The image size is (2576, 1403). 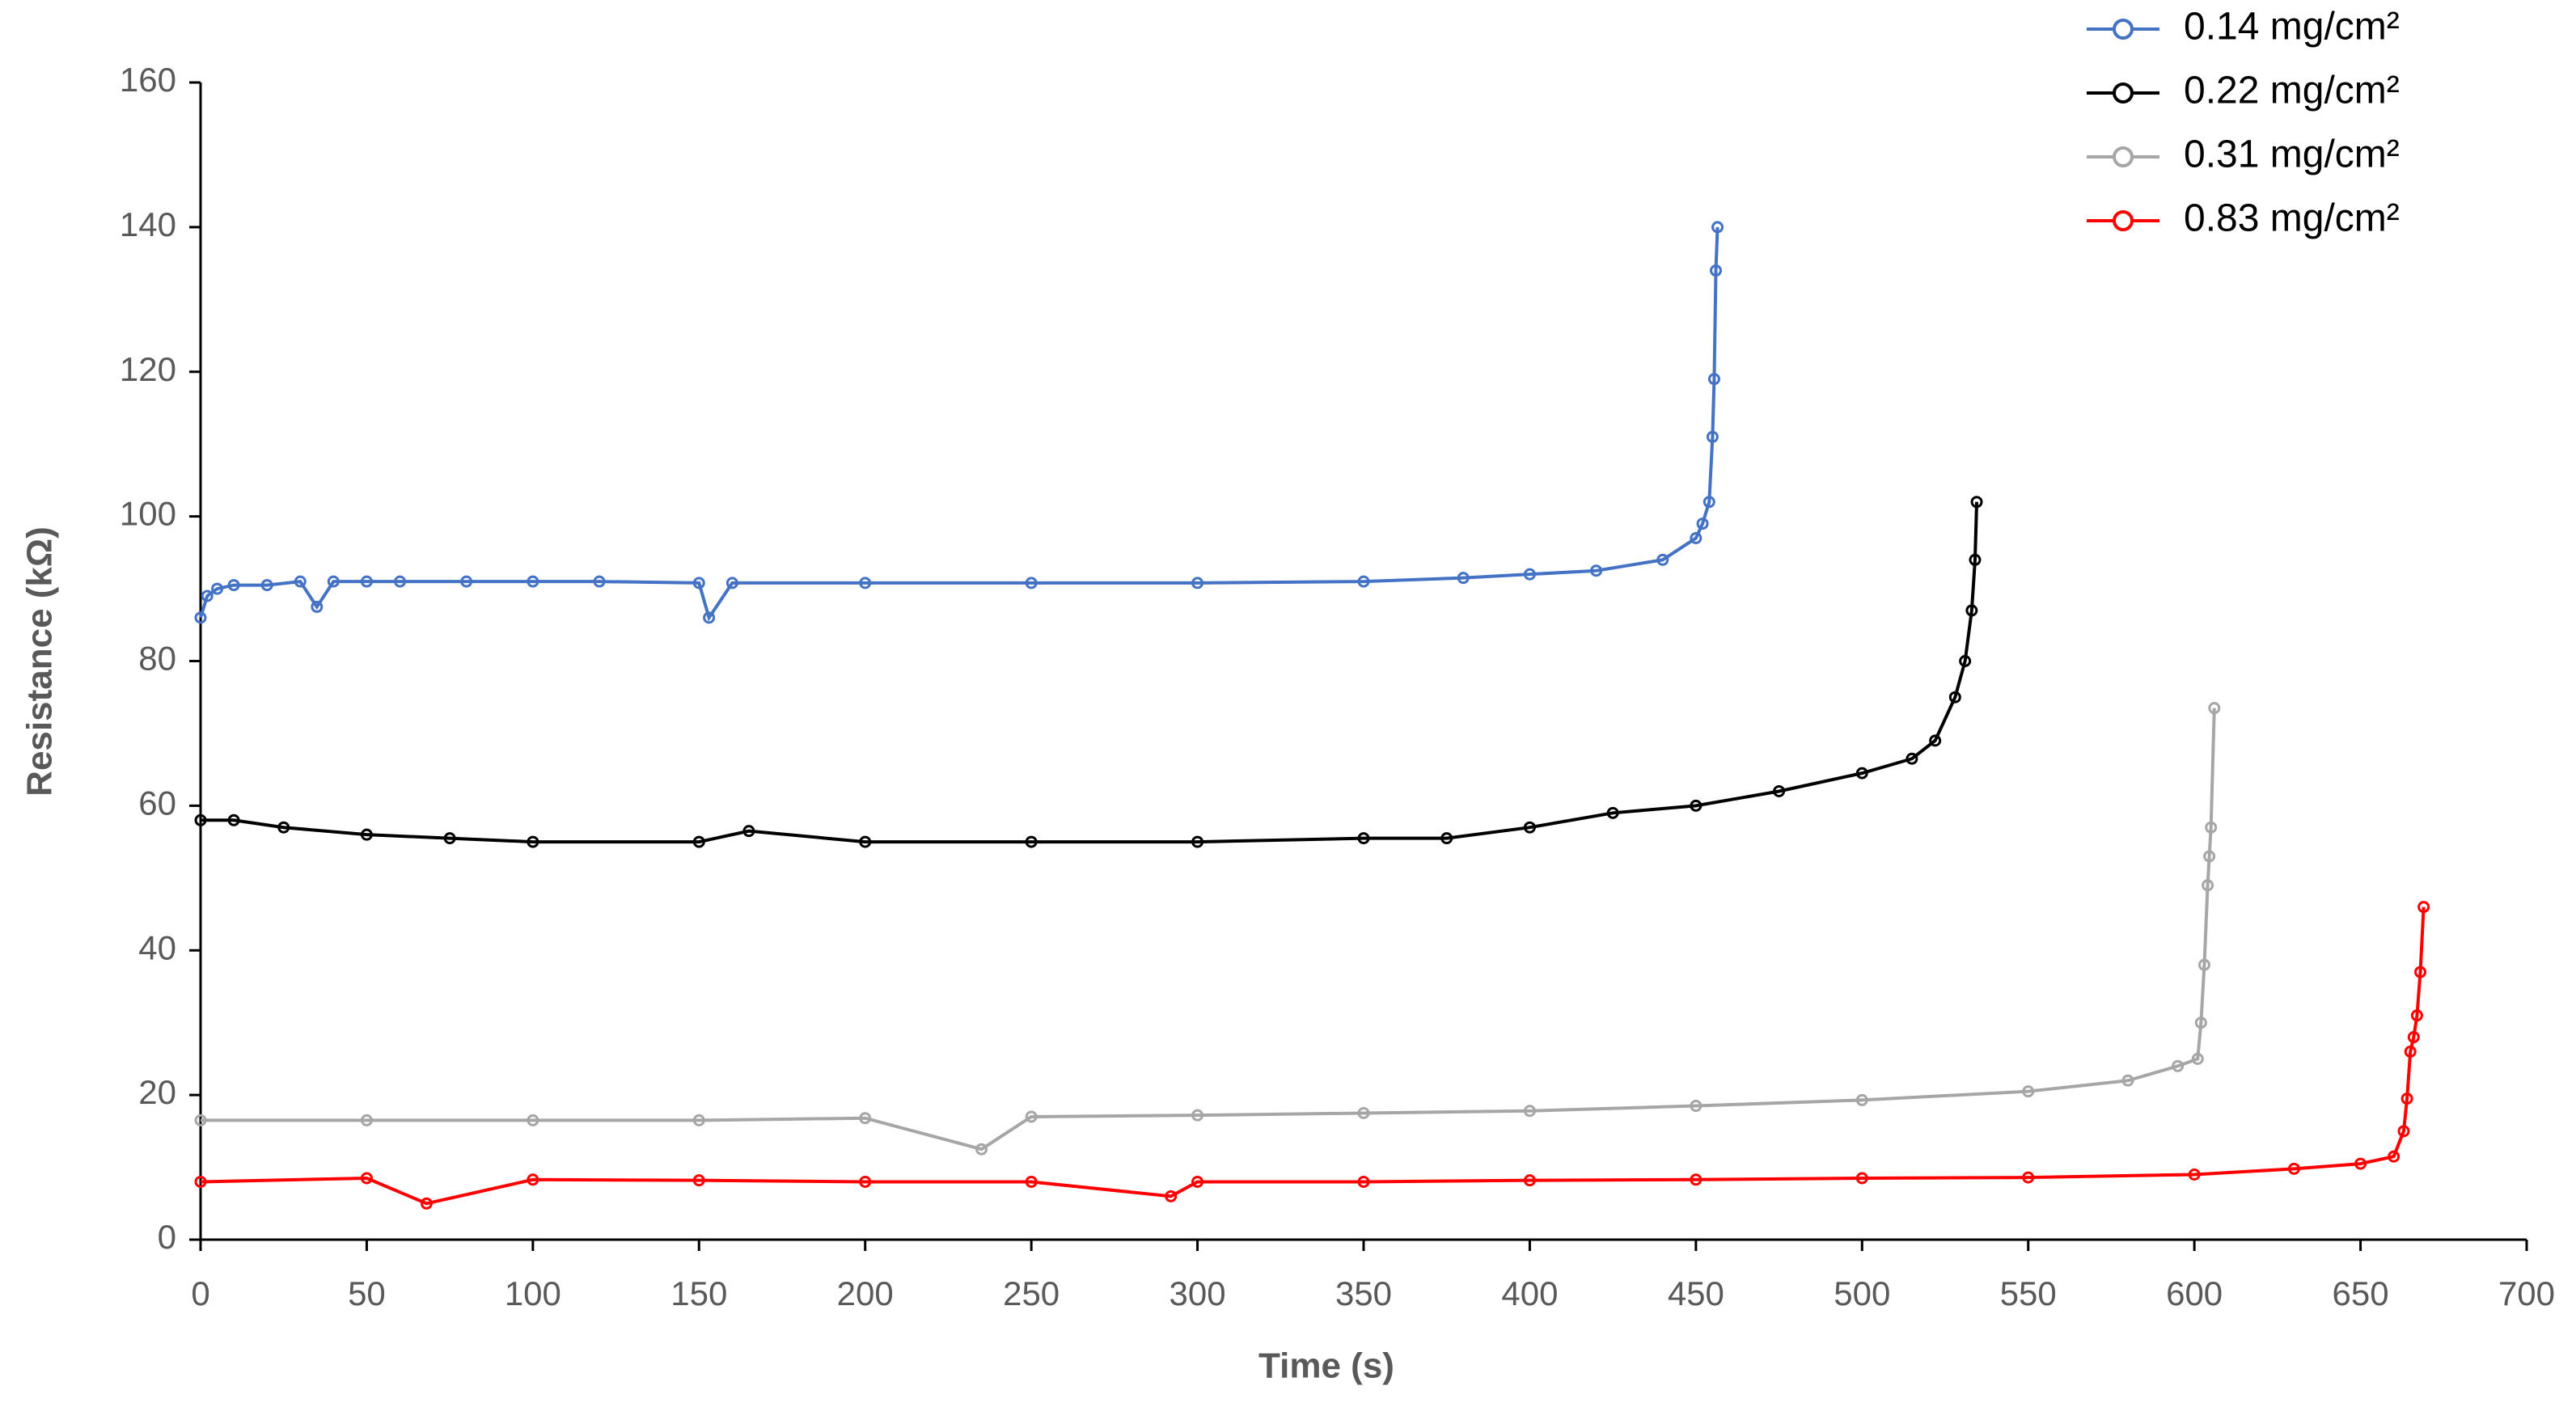 I want to click on y-tick-label: 160, so click(x=148, y=80).